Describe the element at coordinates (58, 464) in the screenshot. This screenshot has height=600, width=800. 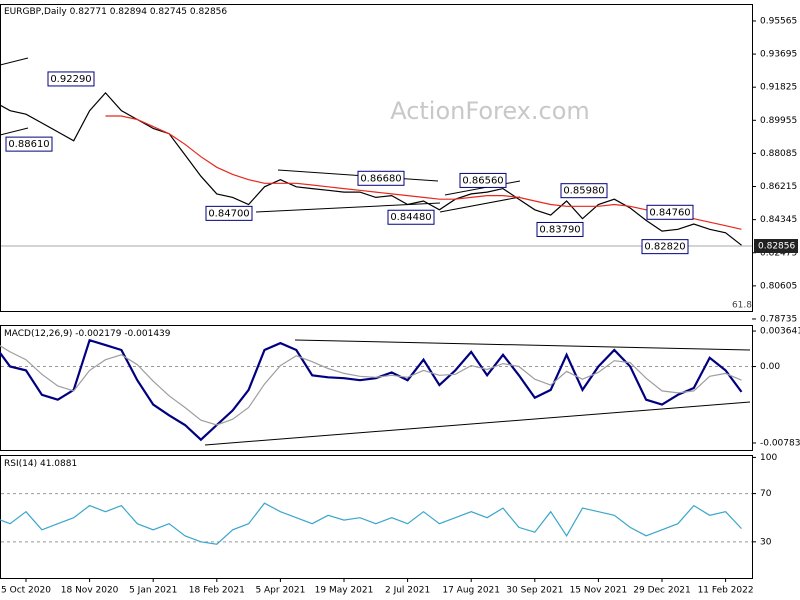
I see `value: 41.0881` at that location.